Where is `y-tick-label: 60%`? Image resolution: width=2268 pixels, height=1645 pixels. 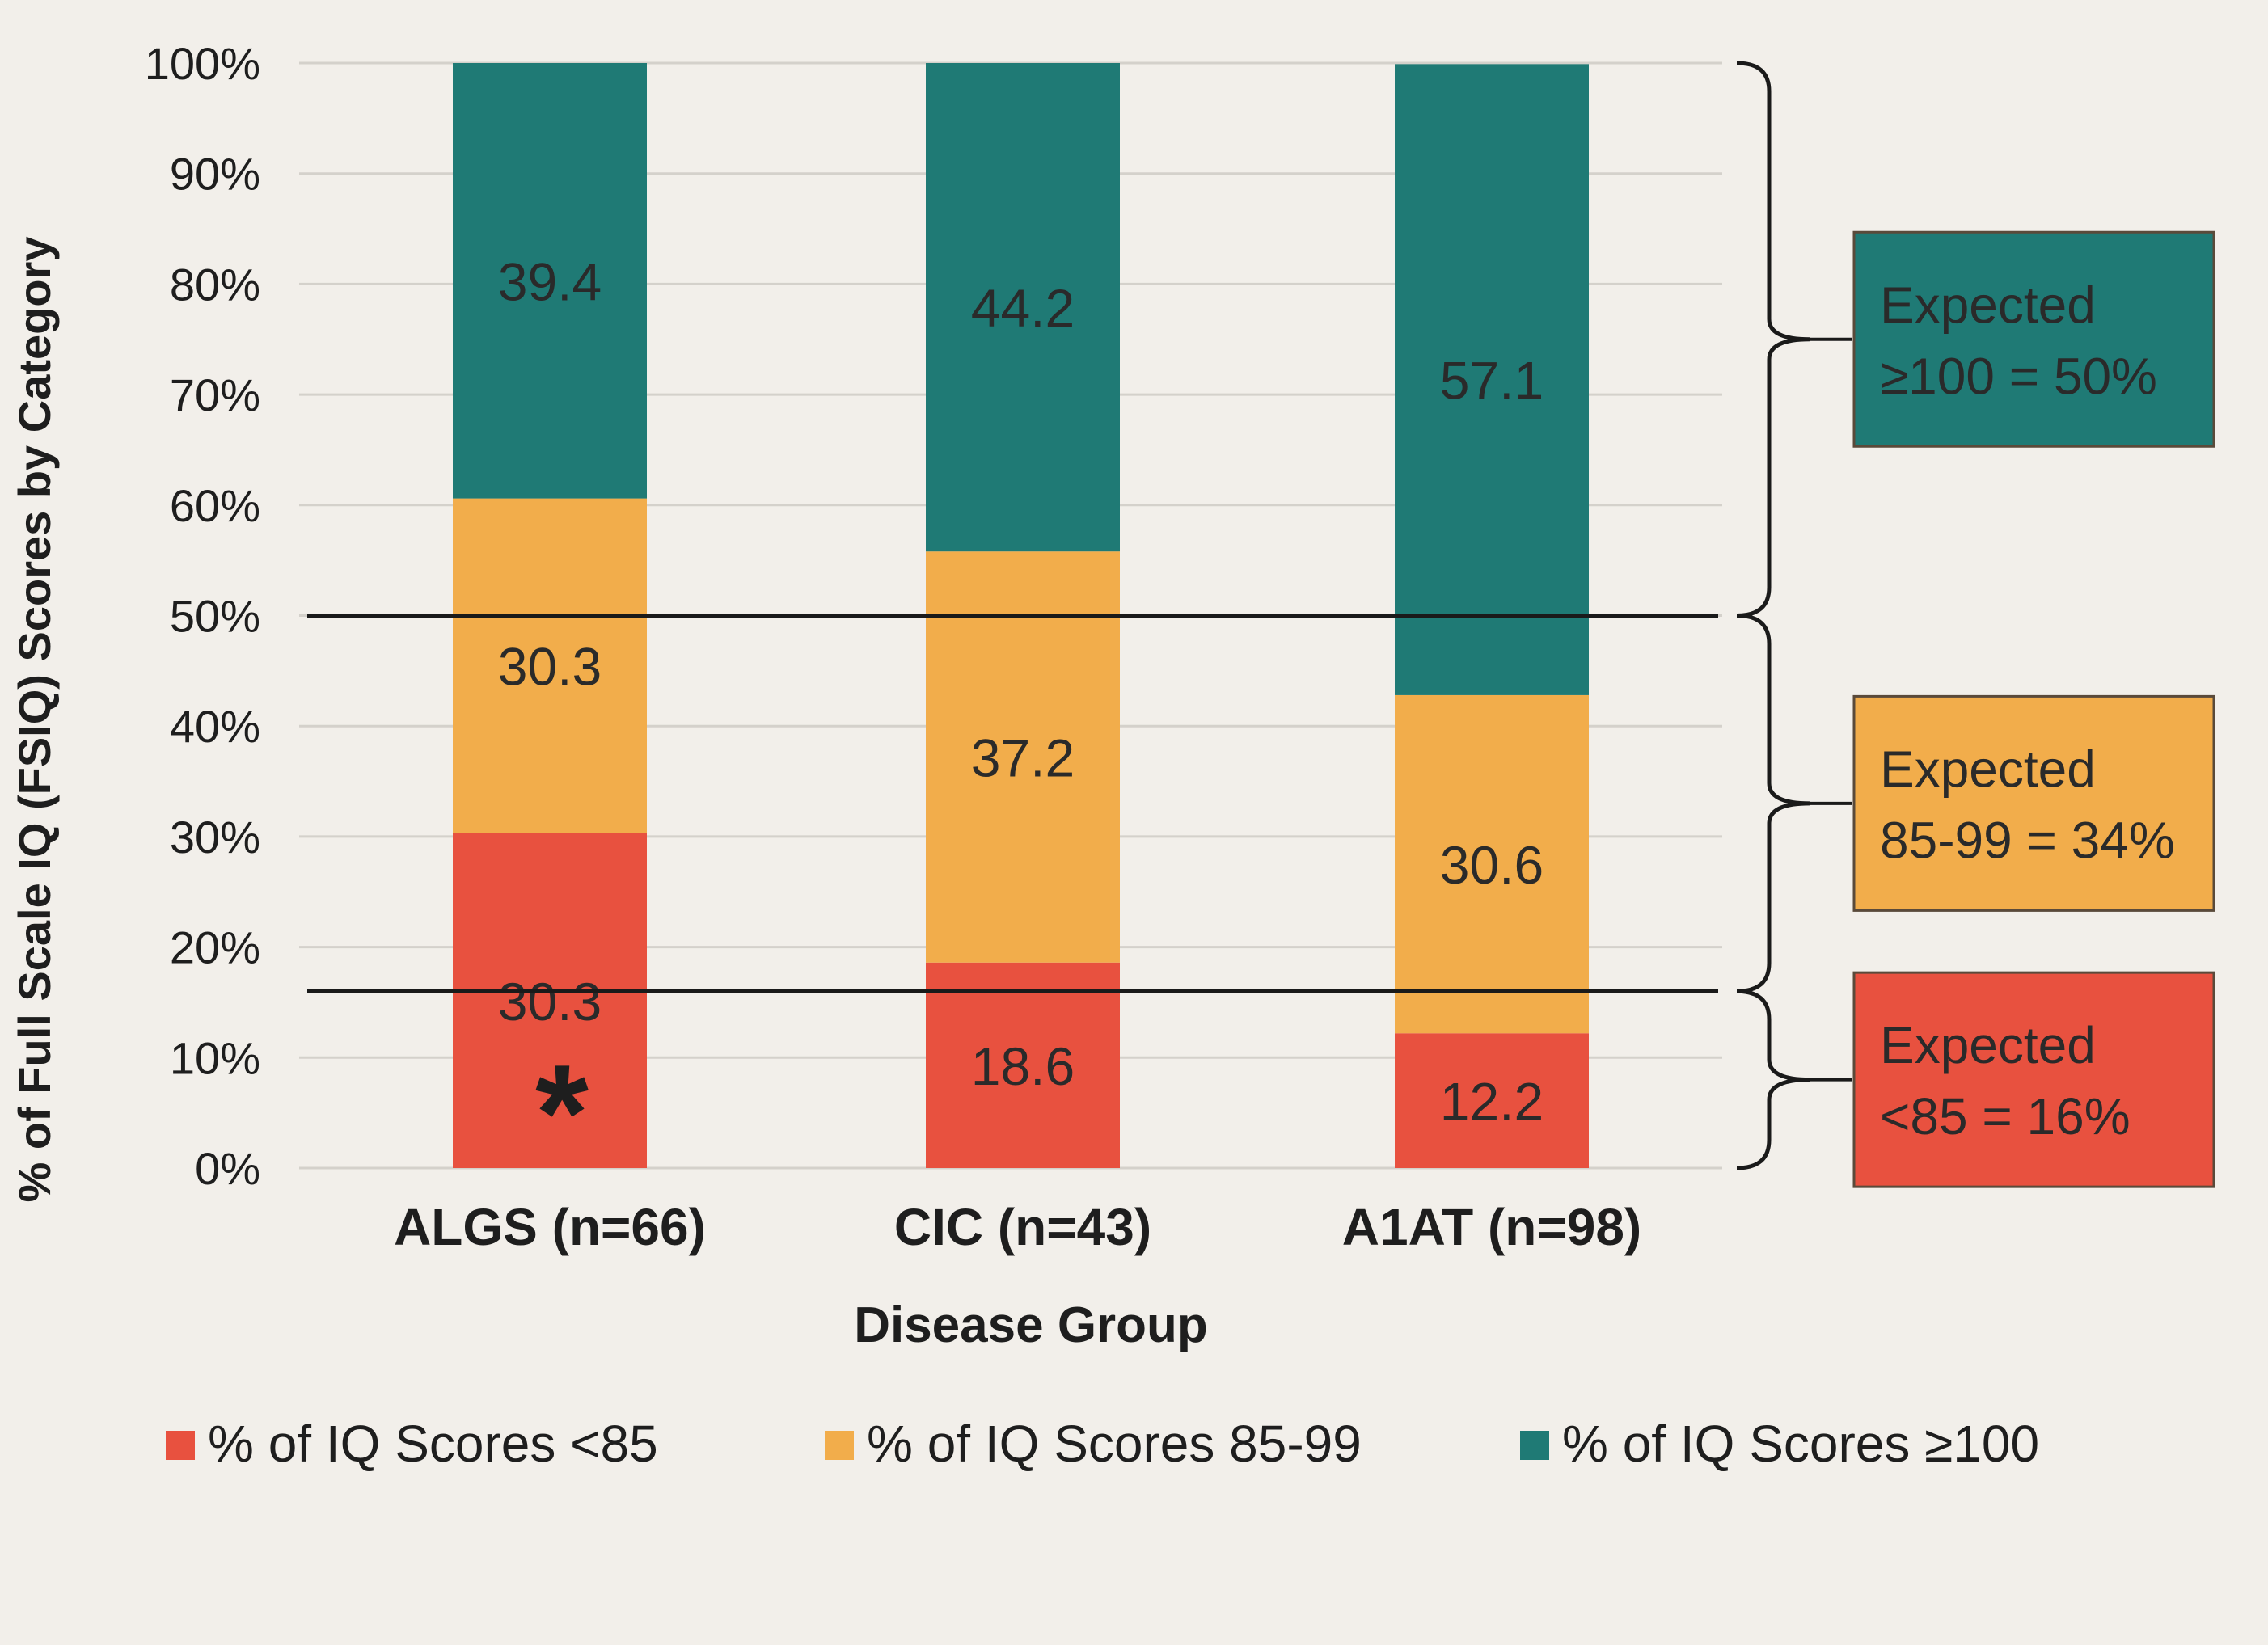
y-tick-label: 60% is located at coordinates (215, 505).